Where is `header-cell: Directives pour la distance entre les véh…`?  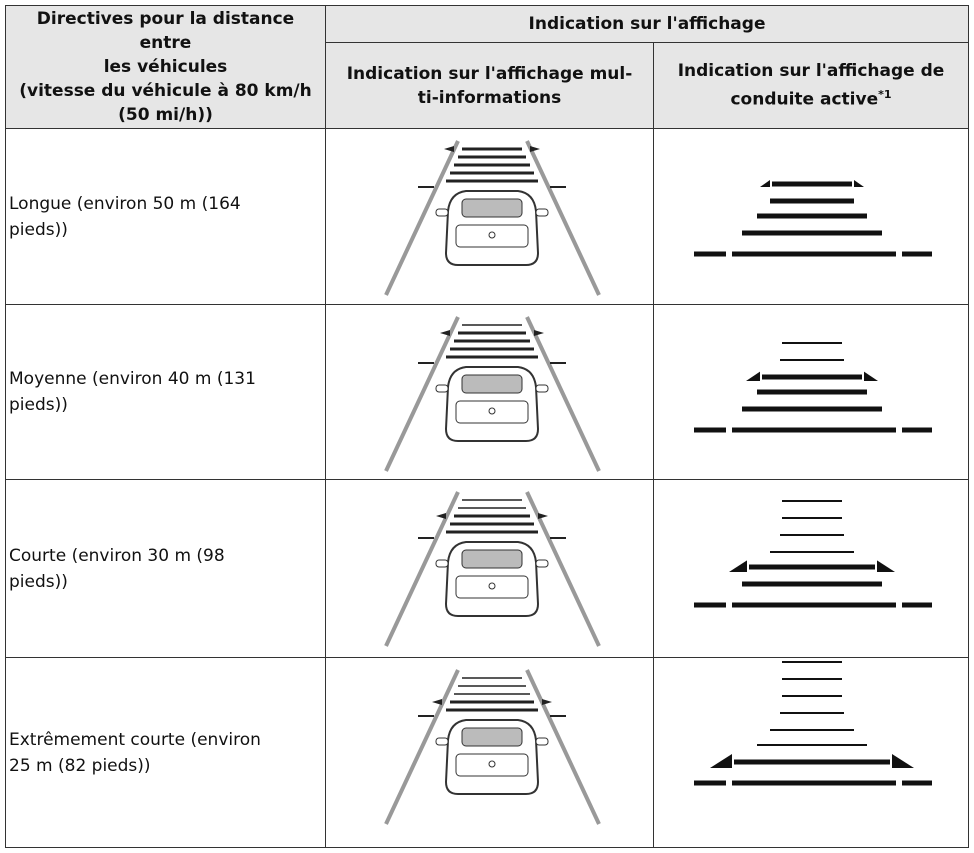 header-cell: Directives pour la distance entre les véh… is located at coordinates (165, 67).